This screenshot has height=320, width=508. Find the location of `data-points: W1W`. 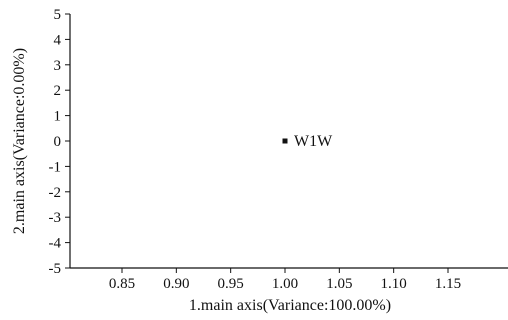

data-points: W1W is located at coordinates (307, 141).